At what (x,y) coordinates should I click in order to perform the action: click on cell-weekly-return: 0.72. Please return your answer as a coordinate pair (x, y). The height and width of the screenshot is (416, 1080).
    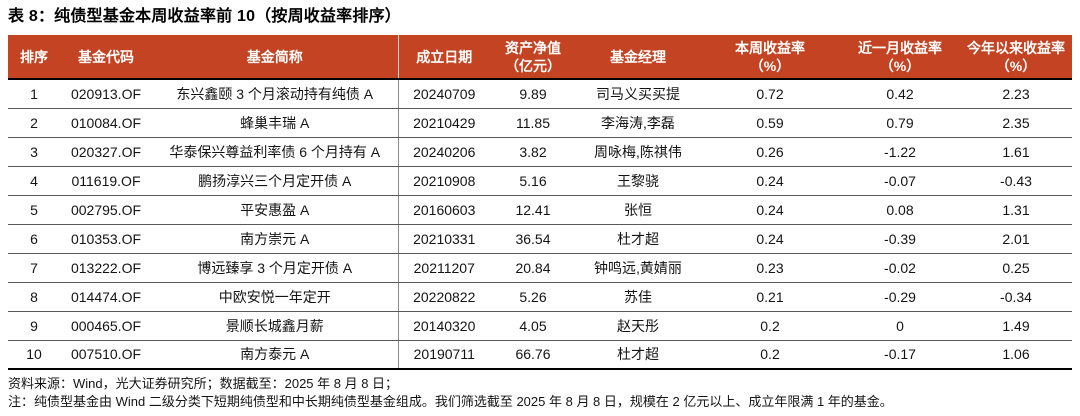
    Looking at the image, I should click on (770, 94).